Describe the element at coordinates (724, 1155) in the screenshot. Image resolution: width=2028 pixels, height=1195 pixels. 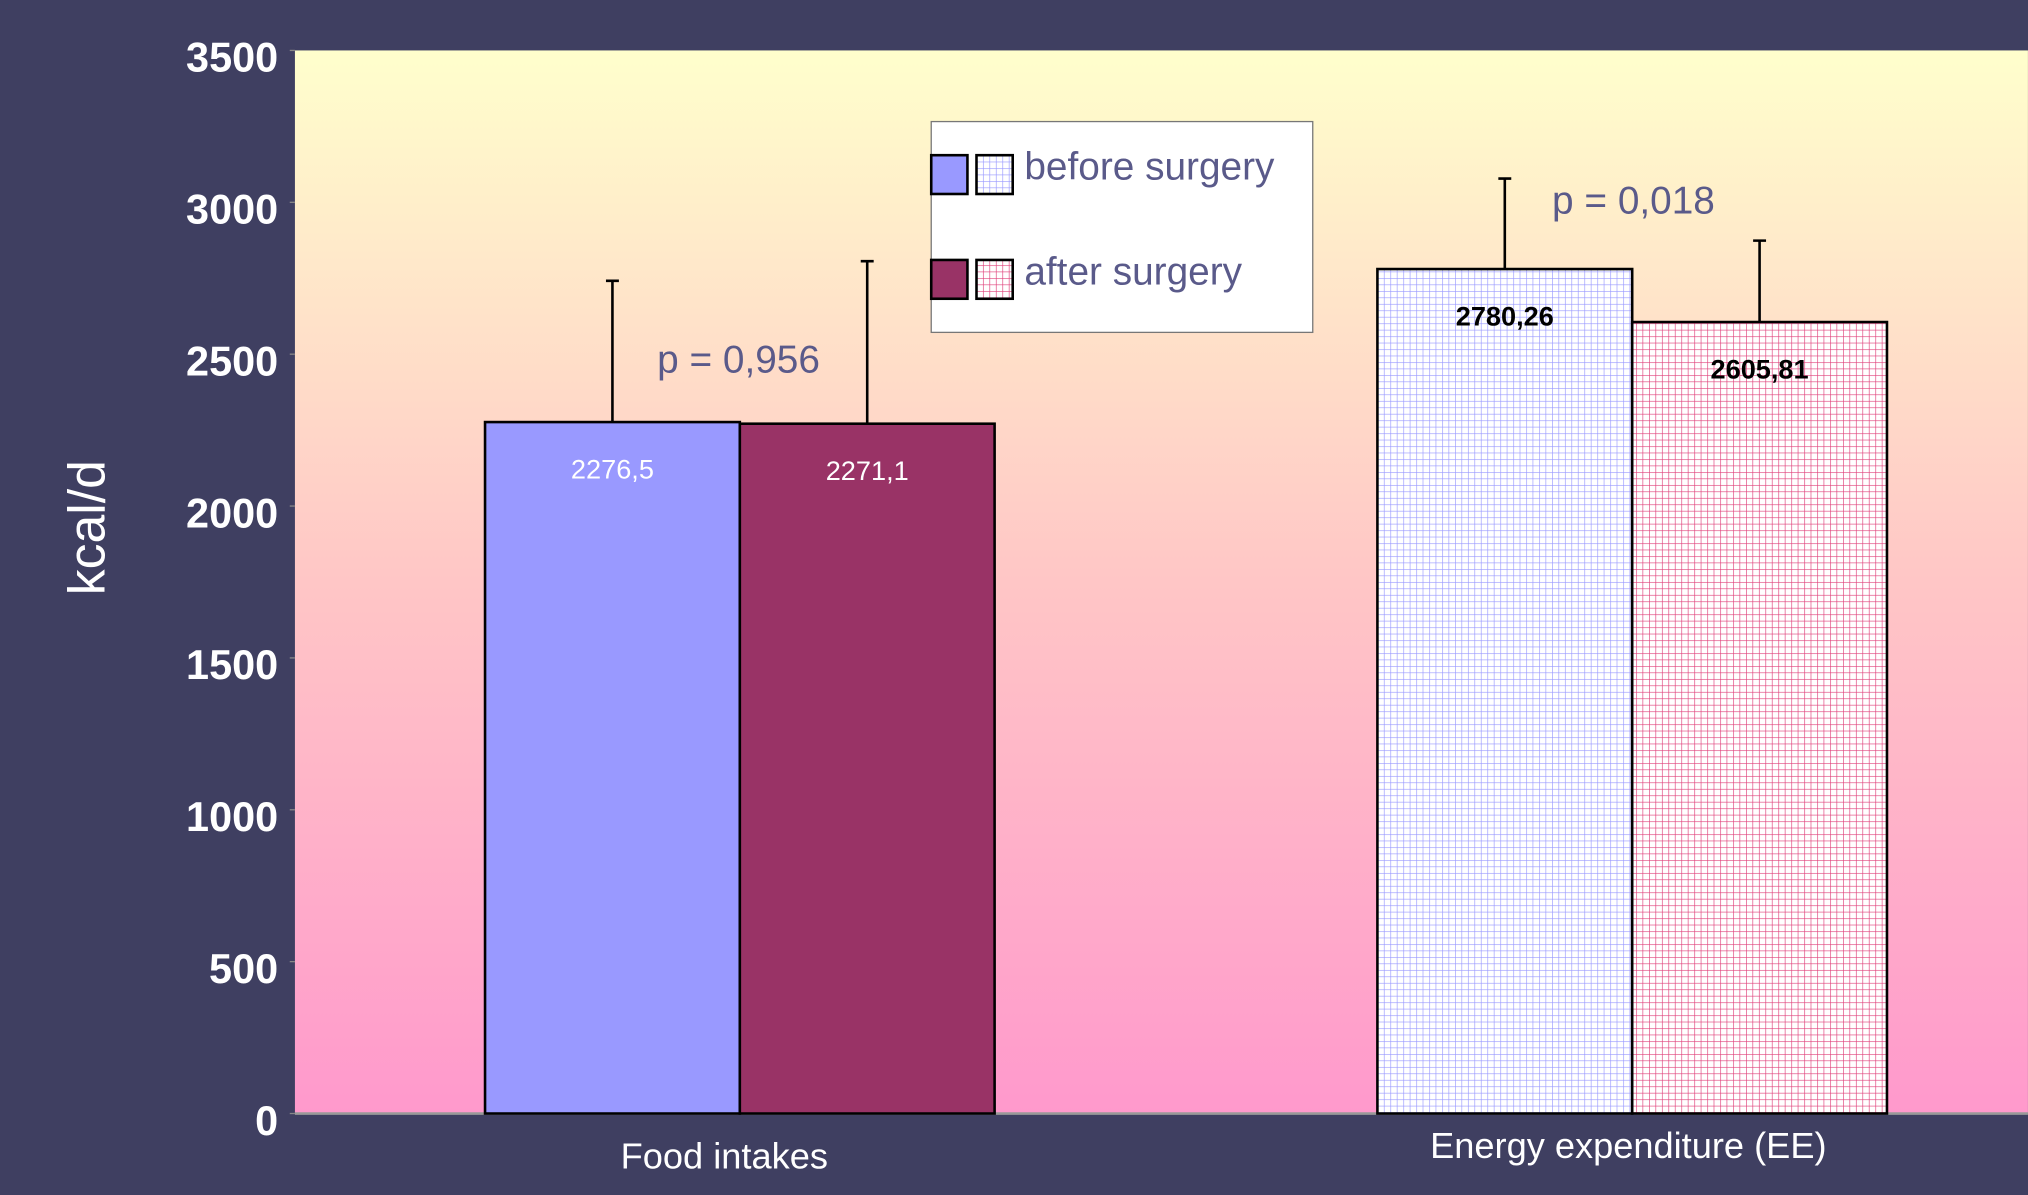
I see `x-tick-label: Food intakes` at that location.